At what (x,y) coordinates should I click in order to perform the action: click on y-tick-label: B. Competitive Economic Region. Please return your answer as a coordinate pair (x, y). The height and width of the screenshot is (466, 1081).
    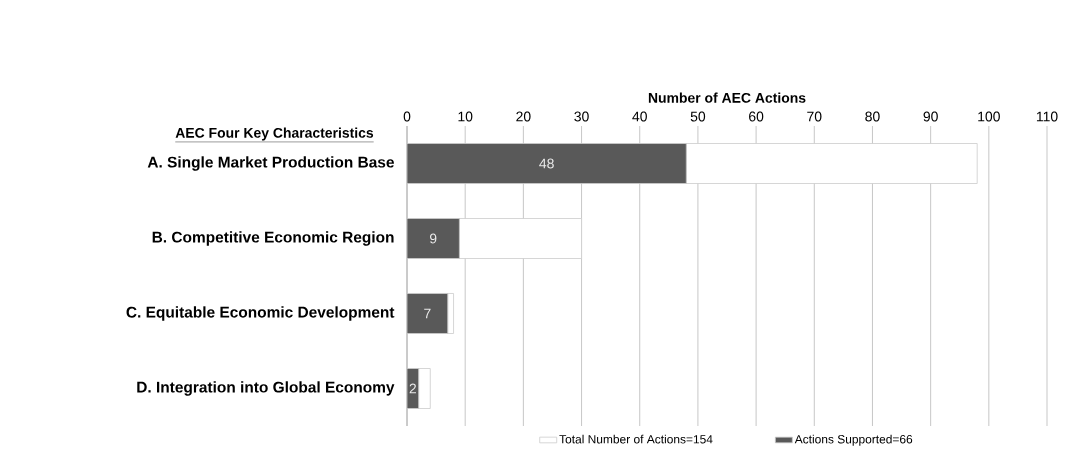
    Looking at the image, I should click on (273, 238).